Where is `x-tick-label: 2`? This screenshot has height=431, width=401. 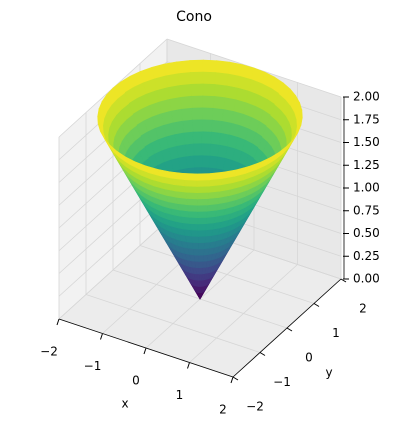 x-tick-label: 2 is located at coordinates (223, 410).